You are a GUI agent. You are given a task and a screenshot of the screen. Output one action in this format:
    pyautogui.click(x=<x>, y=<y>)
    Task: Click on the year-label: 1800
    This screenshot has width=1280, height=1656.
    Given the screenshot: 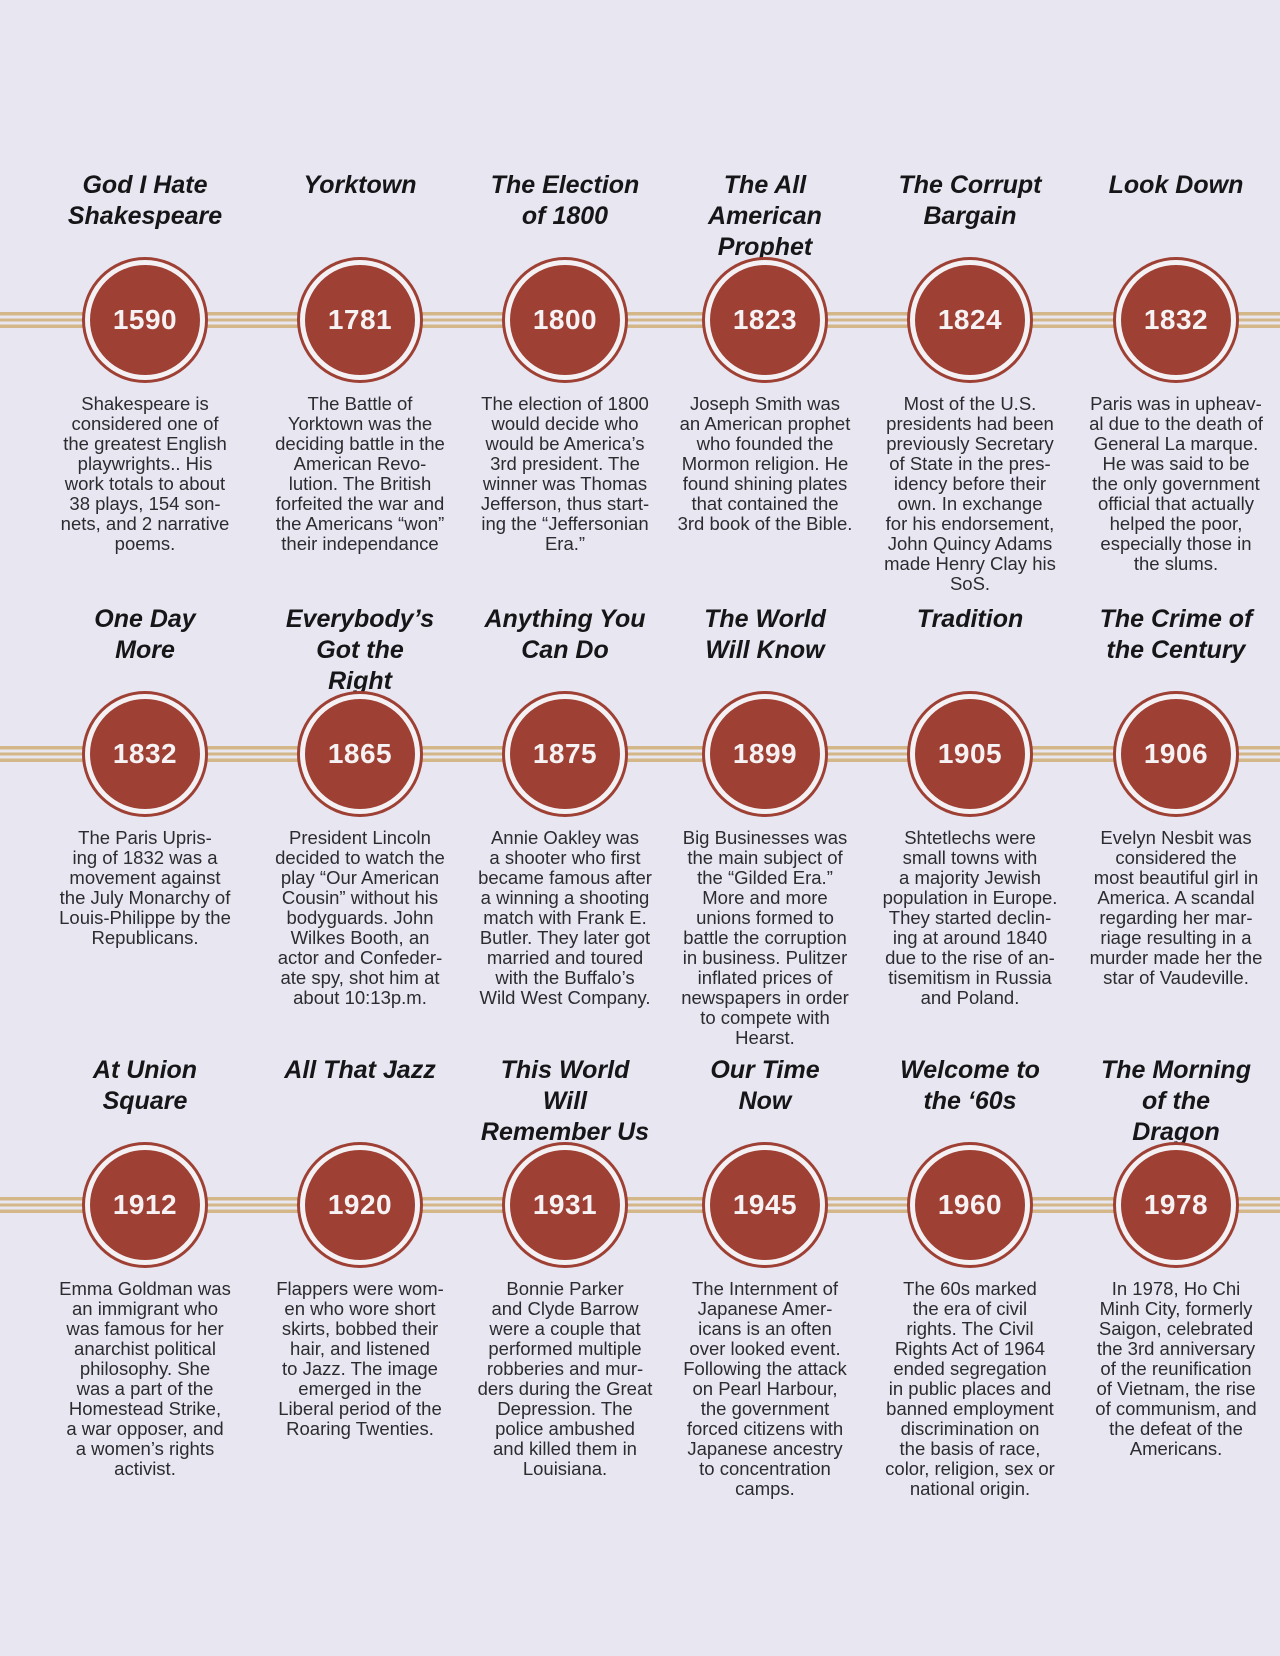 What is the action you would take?
    pyautogui.click(x=565, y=319)
    